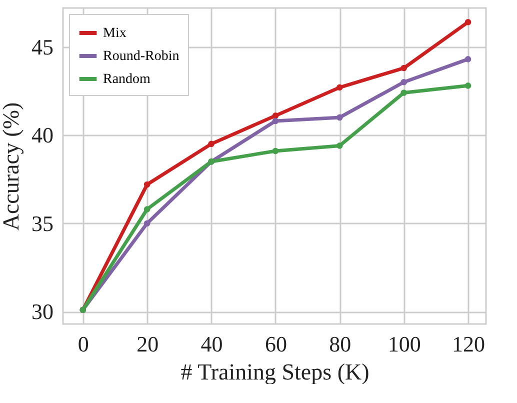  What do you see at coordinates (12, 166) in the screenshot?
I see `y-axis-title: Accuracy (%)` at bounding box center [12, 166].